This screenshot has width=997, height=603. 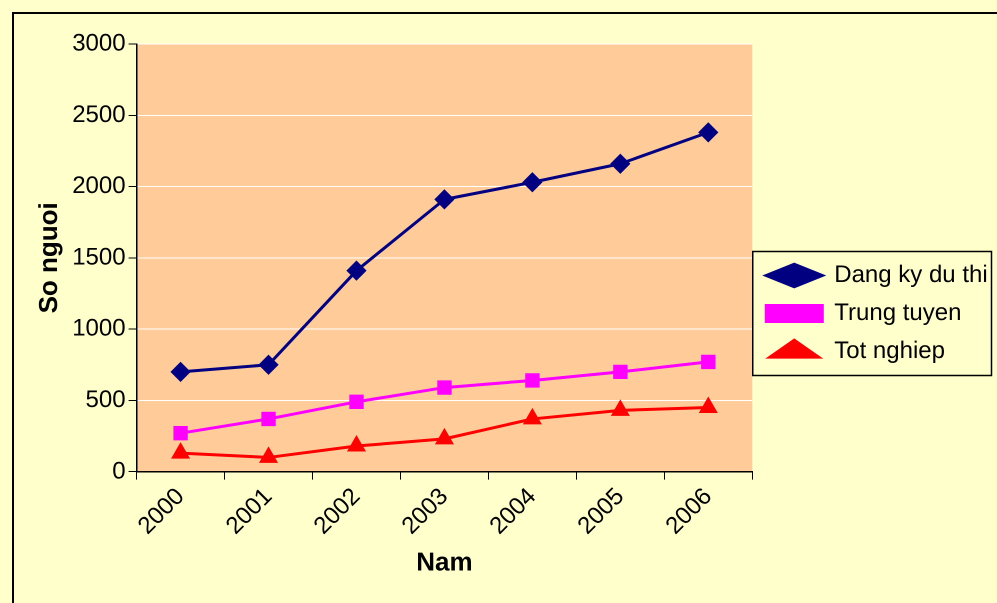 I want to click on y-tick-label: 1000, so click(x=99, y=328).